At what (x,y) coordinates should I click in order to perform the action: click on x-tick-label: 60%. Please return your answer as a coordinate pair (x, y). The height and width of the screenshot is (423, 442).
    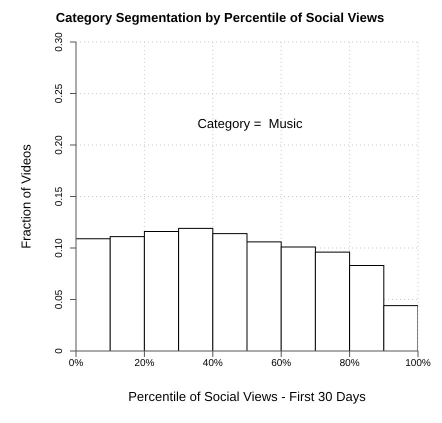
    Looking at the image, I should click on (281, 364).